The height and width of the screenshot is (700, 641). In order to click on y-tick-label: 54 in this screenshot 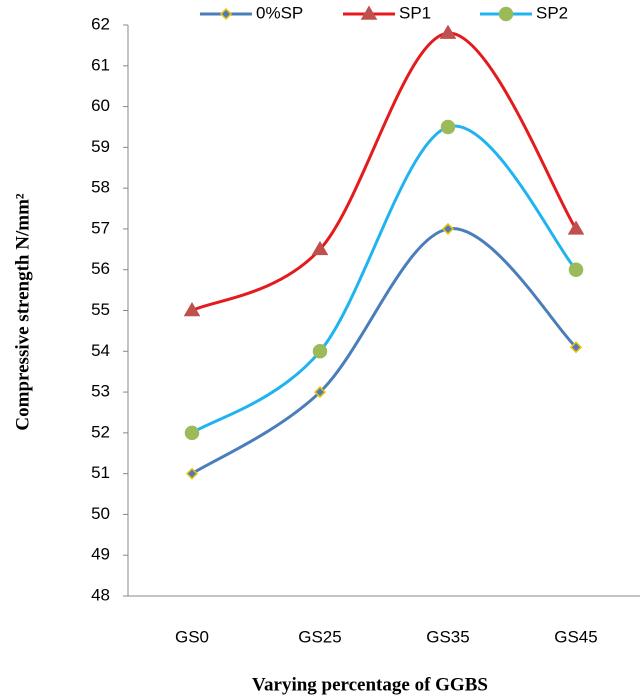, I will do `click(100, 350)`.